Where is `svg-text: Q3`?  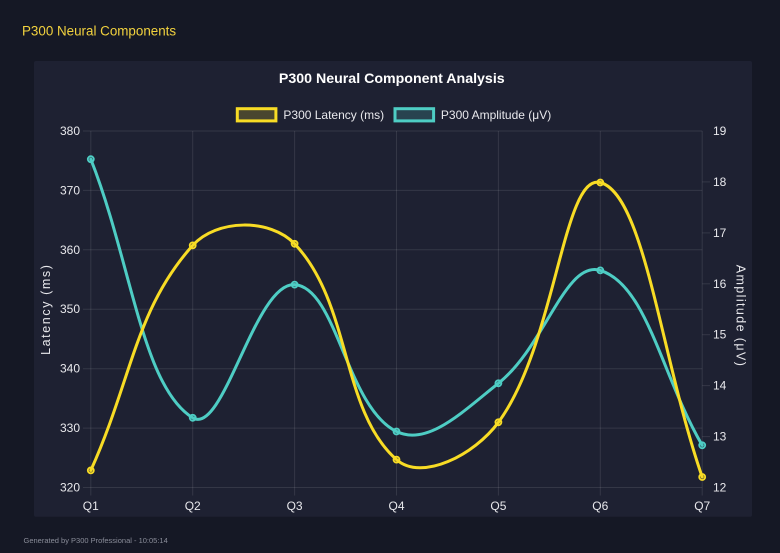
svg-text: Q3 is located at coordinates (295, 506).